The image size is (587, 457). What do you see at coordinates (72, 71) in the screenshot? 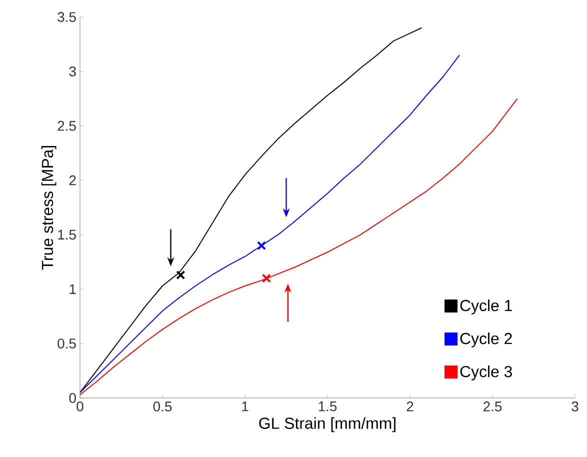
I see `y-tick-label: 3` at bounding box center [72, 71].